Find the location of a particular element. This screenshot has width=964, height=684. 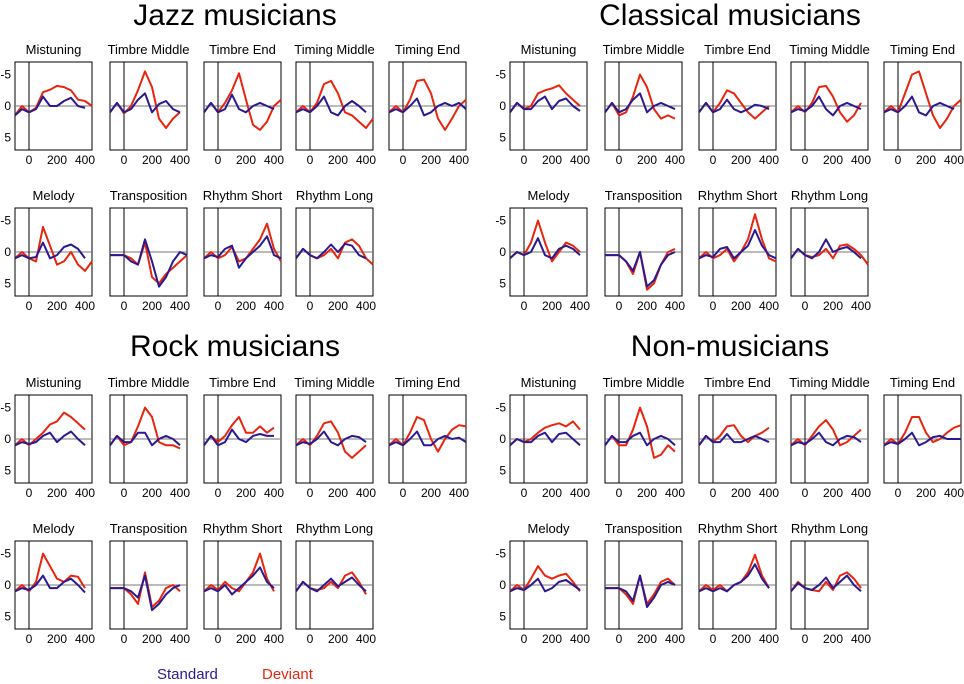

erp-panel: Timing Middle 0 200 400 is located at coordinates (830, 104).